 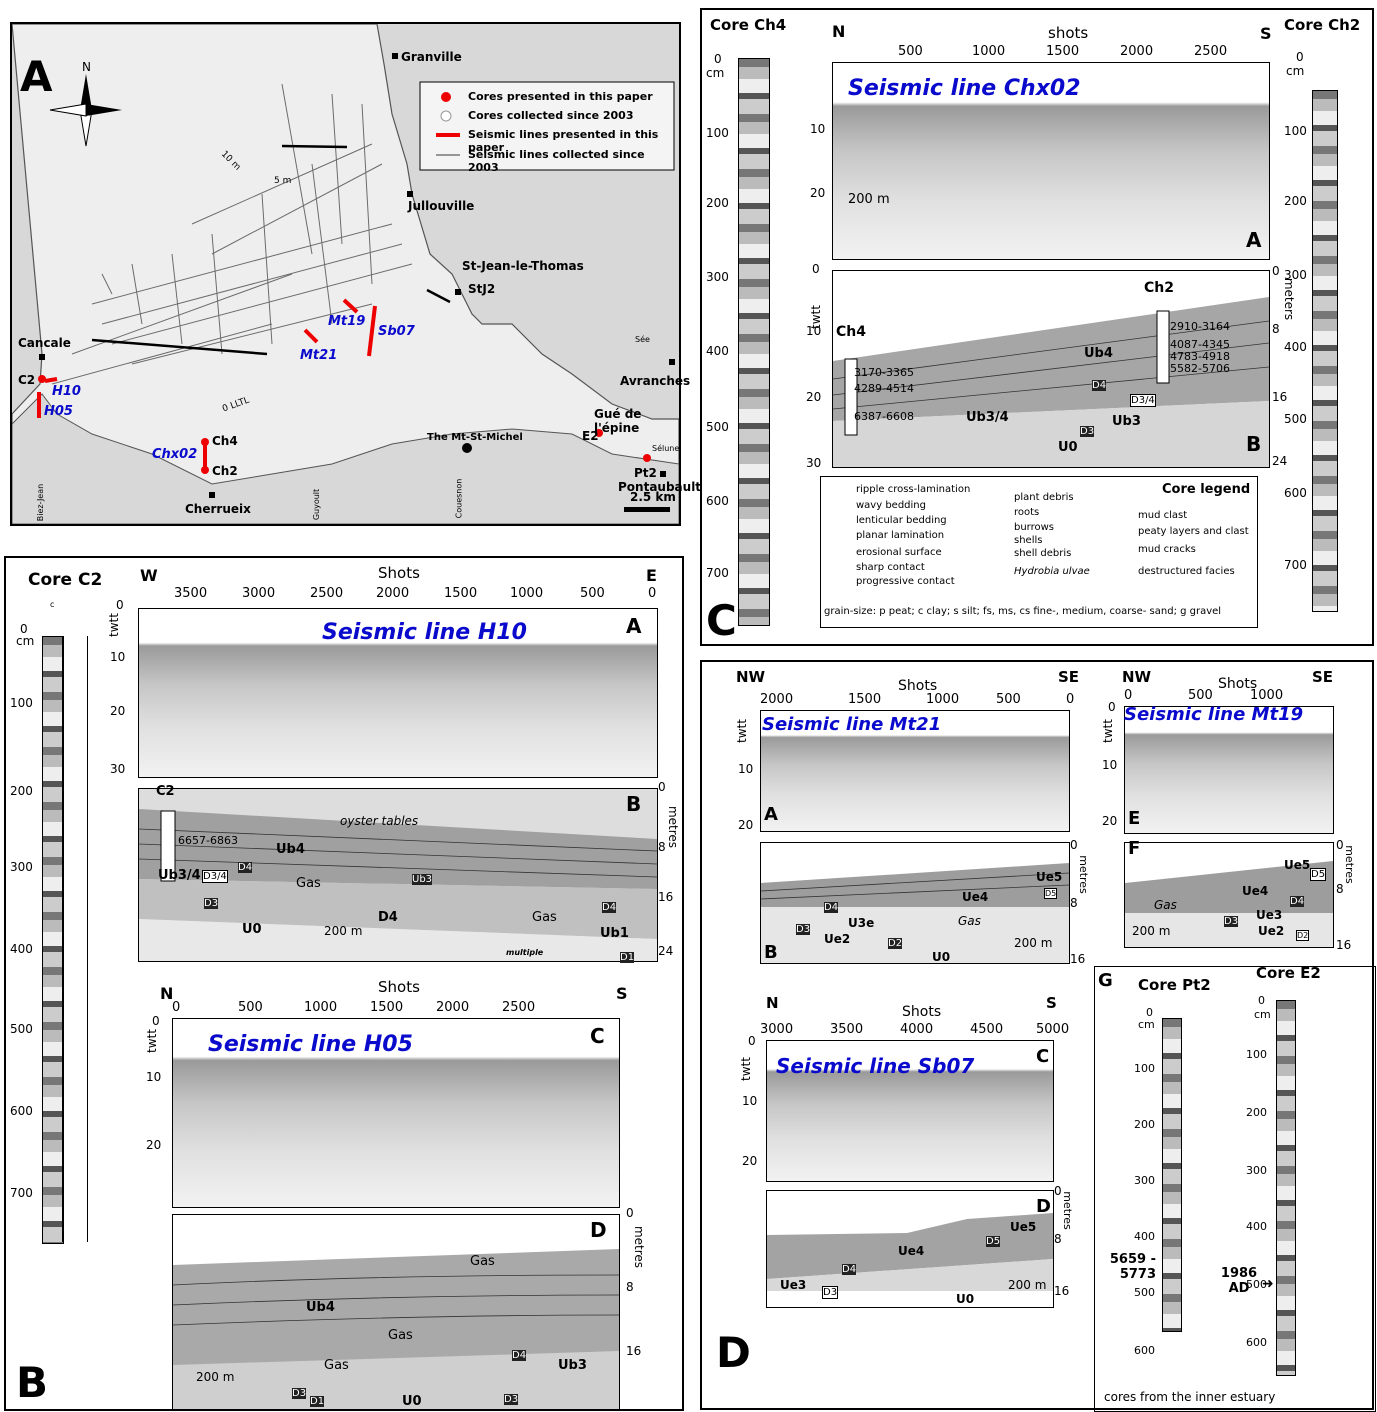 I want to click on mt21-ytick-20: 20, so click(x=746, y=825).